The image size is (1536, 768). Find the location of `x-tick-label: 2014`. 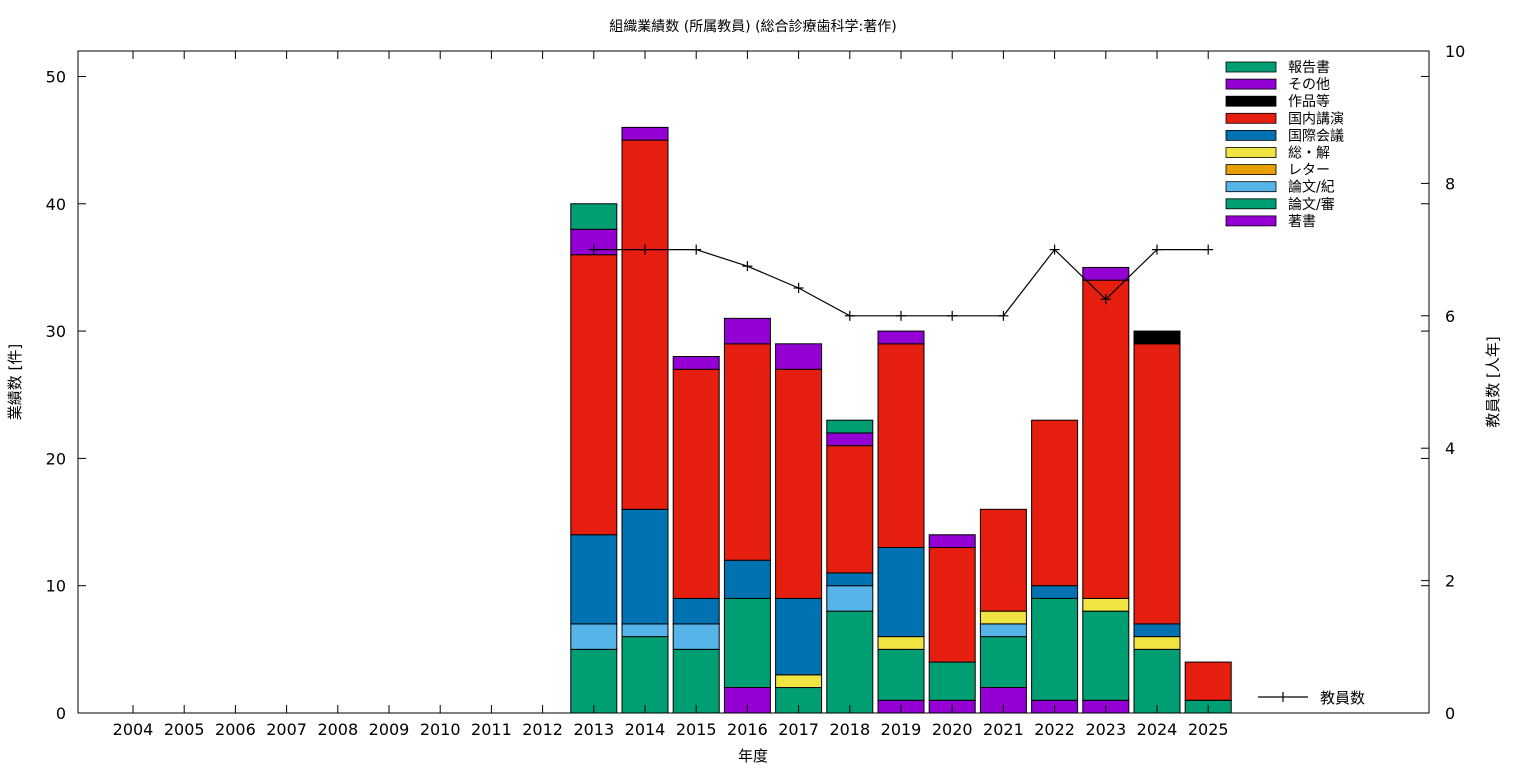

x-tick-label: 2014 is located at coordinates (645, 729).